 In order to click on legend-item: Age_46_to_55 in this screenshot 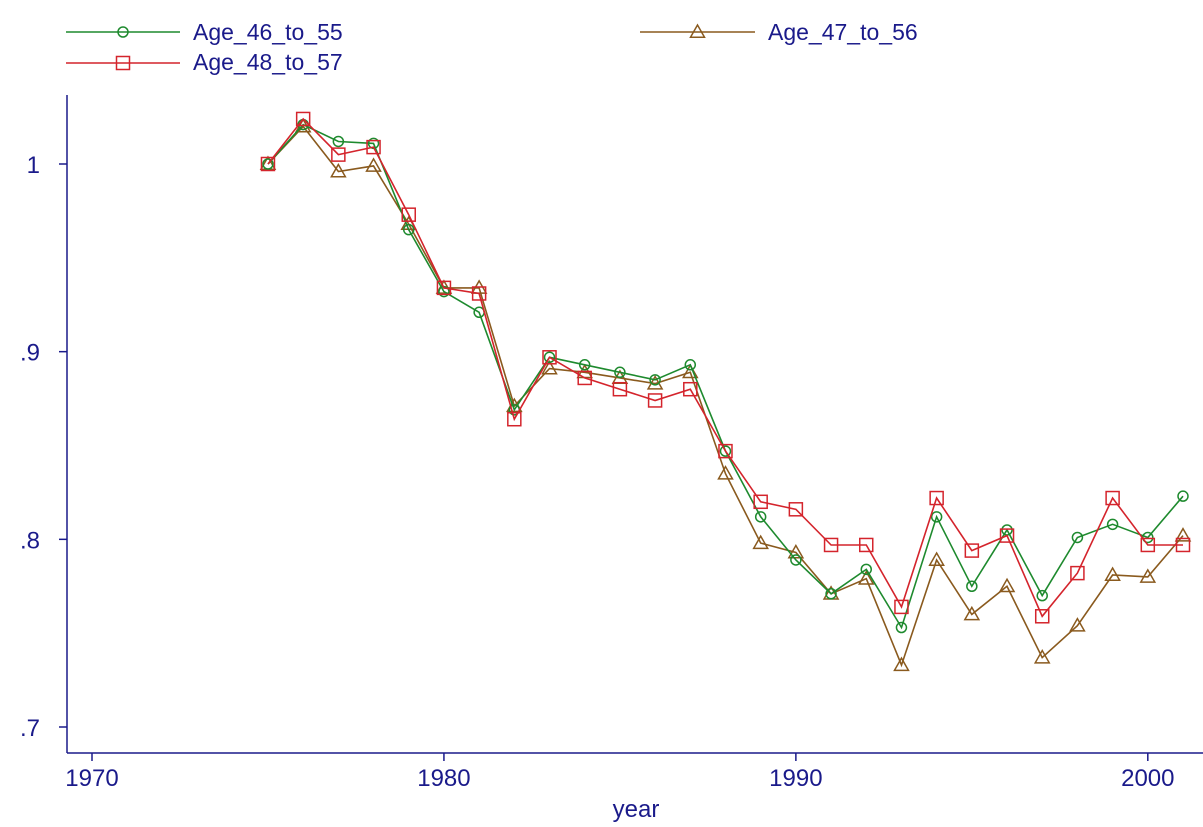, I will do `click(204, 32)`.